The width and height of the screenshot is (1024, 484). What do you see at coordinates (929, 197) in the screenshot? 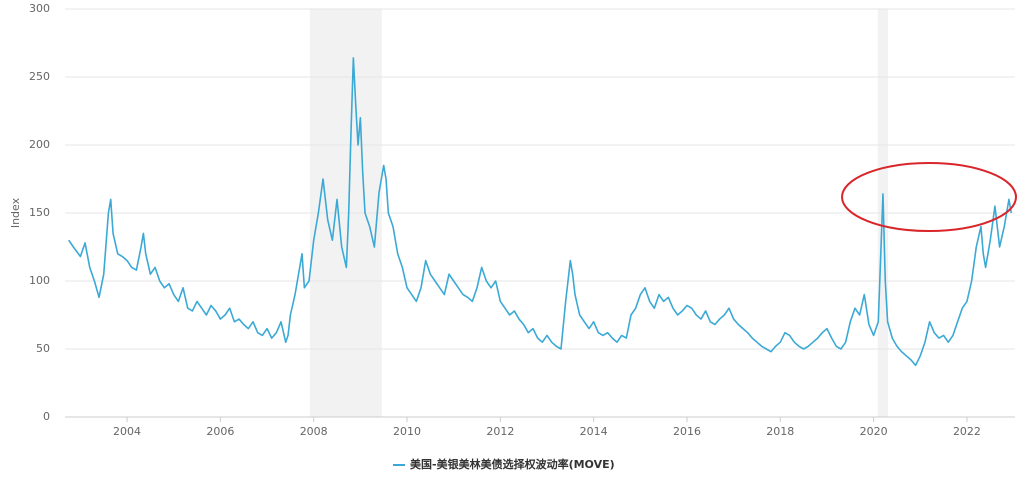
I see `highlight-ellipse` at bounding box center [929, 197].